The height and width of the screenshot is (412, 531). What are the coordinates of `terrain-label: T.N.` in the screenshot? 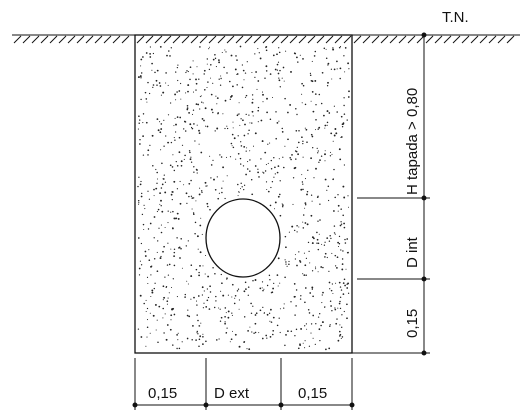 It's located at (455, 17).